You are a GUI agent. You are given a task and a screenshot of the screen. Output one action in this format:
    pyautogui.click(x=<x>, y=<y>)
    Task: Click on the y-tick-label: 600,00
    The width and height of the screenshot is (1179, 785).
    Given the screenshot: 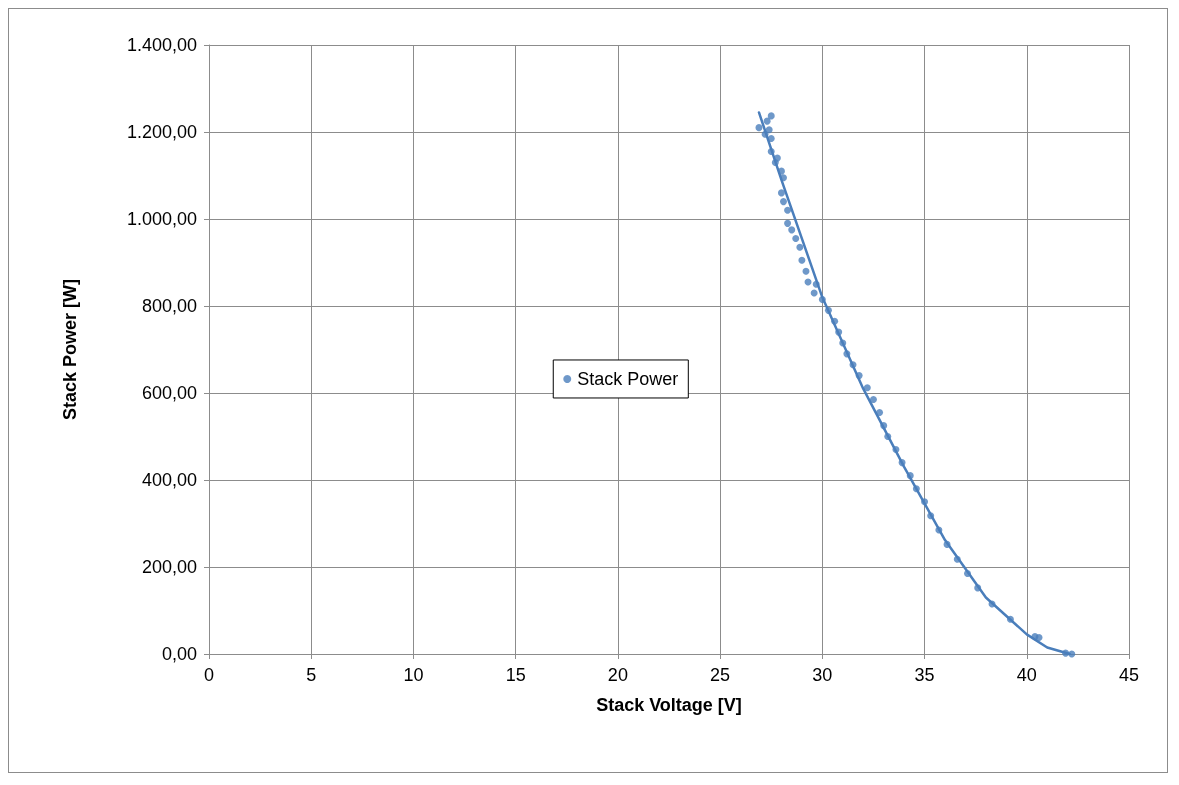 What is the action you would take?
    pyautogui.click(x=169, y=393)
    